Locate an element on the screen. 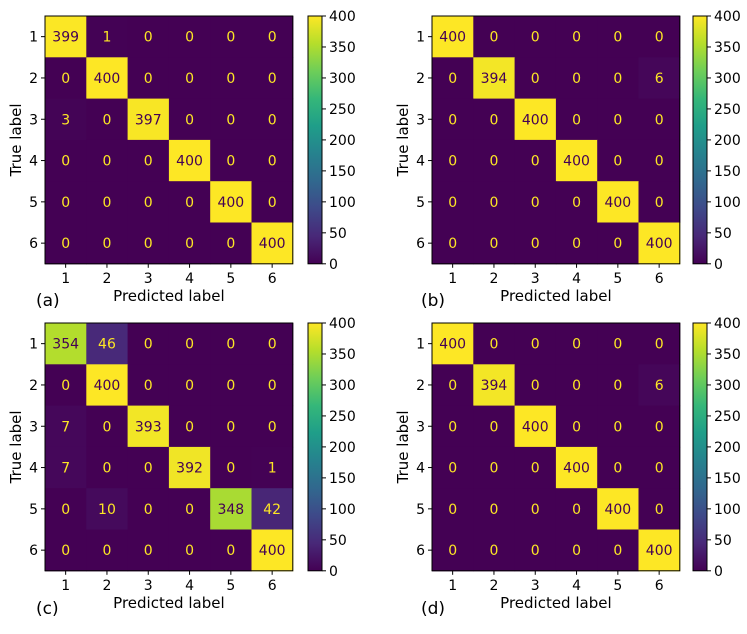 The height and width of the screenshot is (634, 747). axes-frame is located at coordinates (169, 140).